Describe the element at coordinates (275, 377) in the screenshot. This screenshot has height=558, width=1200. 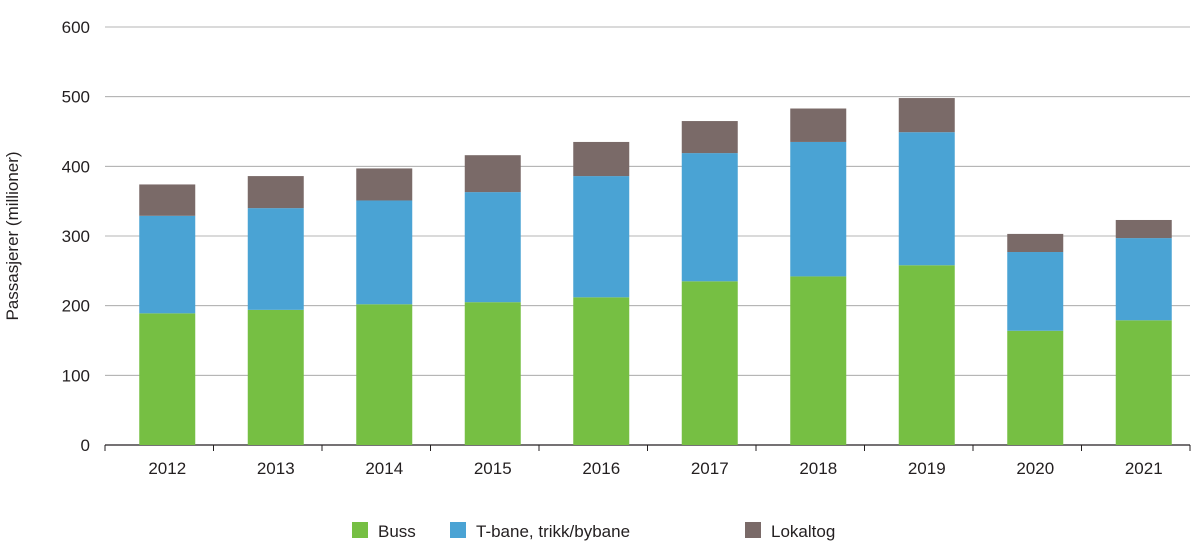
I see `bar-buss-2013` at that location.